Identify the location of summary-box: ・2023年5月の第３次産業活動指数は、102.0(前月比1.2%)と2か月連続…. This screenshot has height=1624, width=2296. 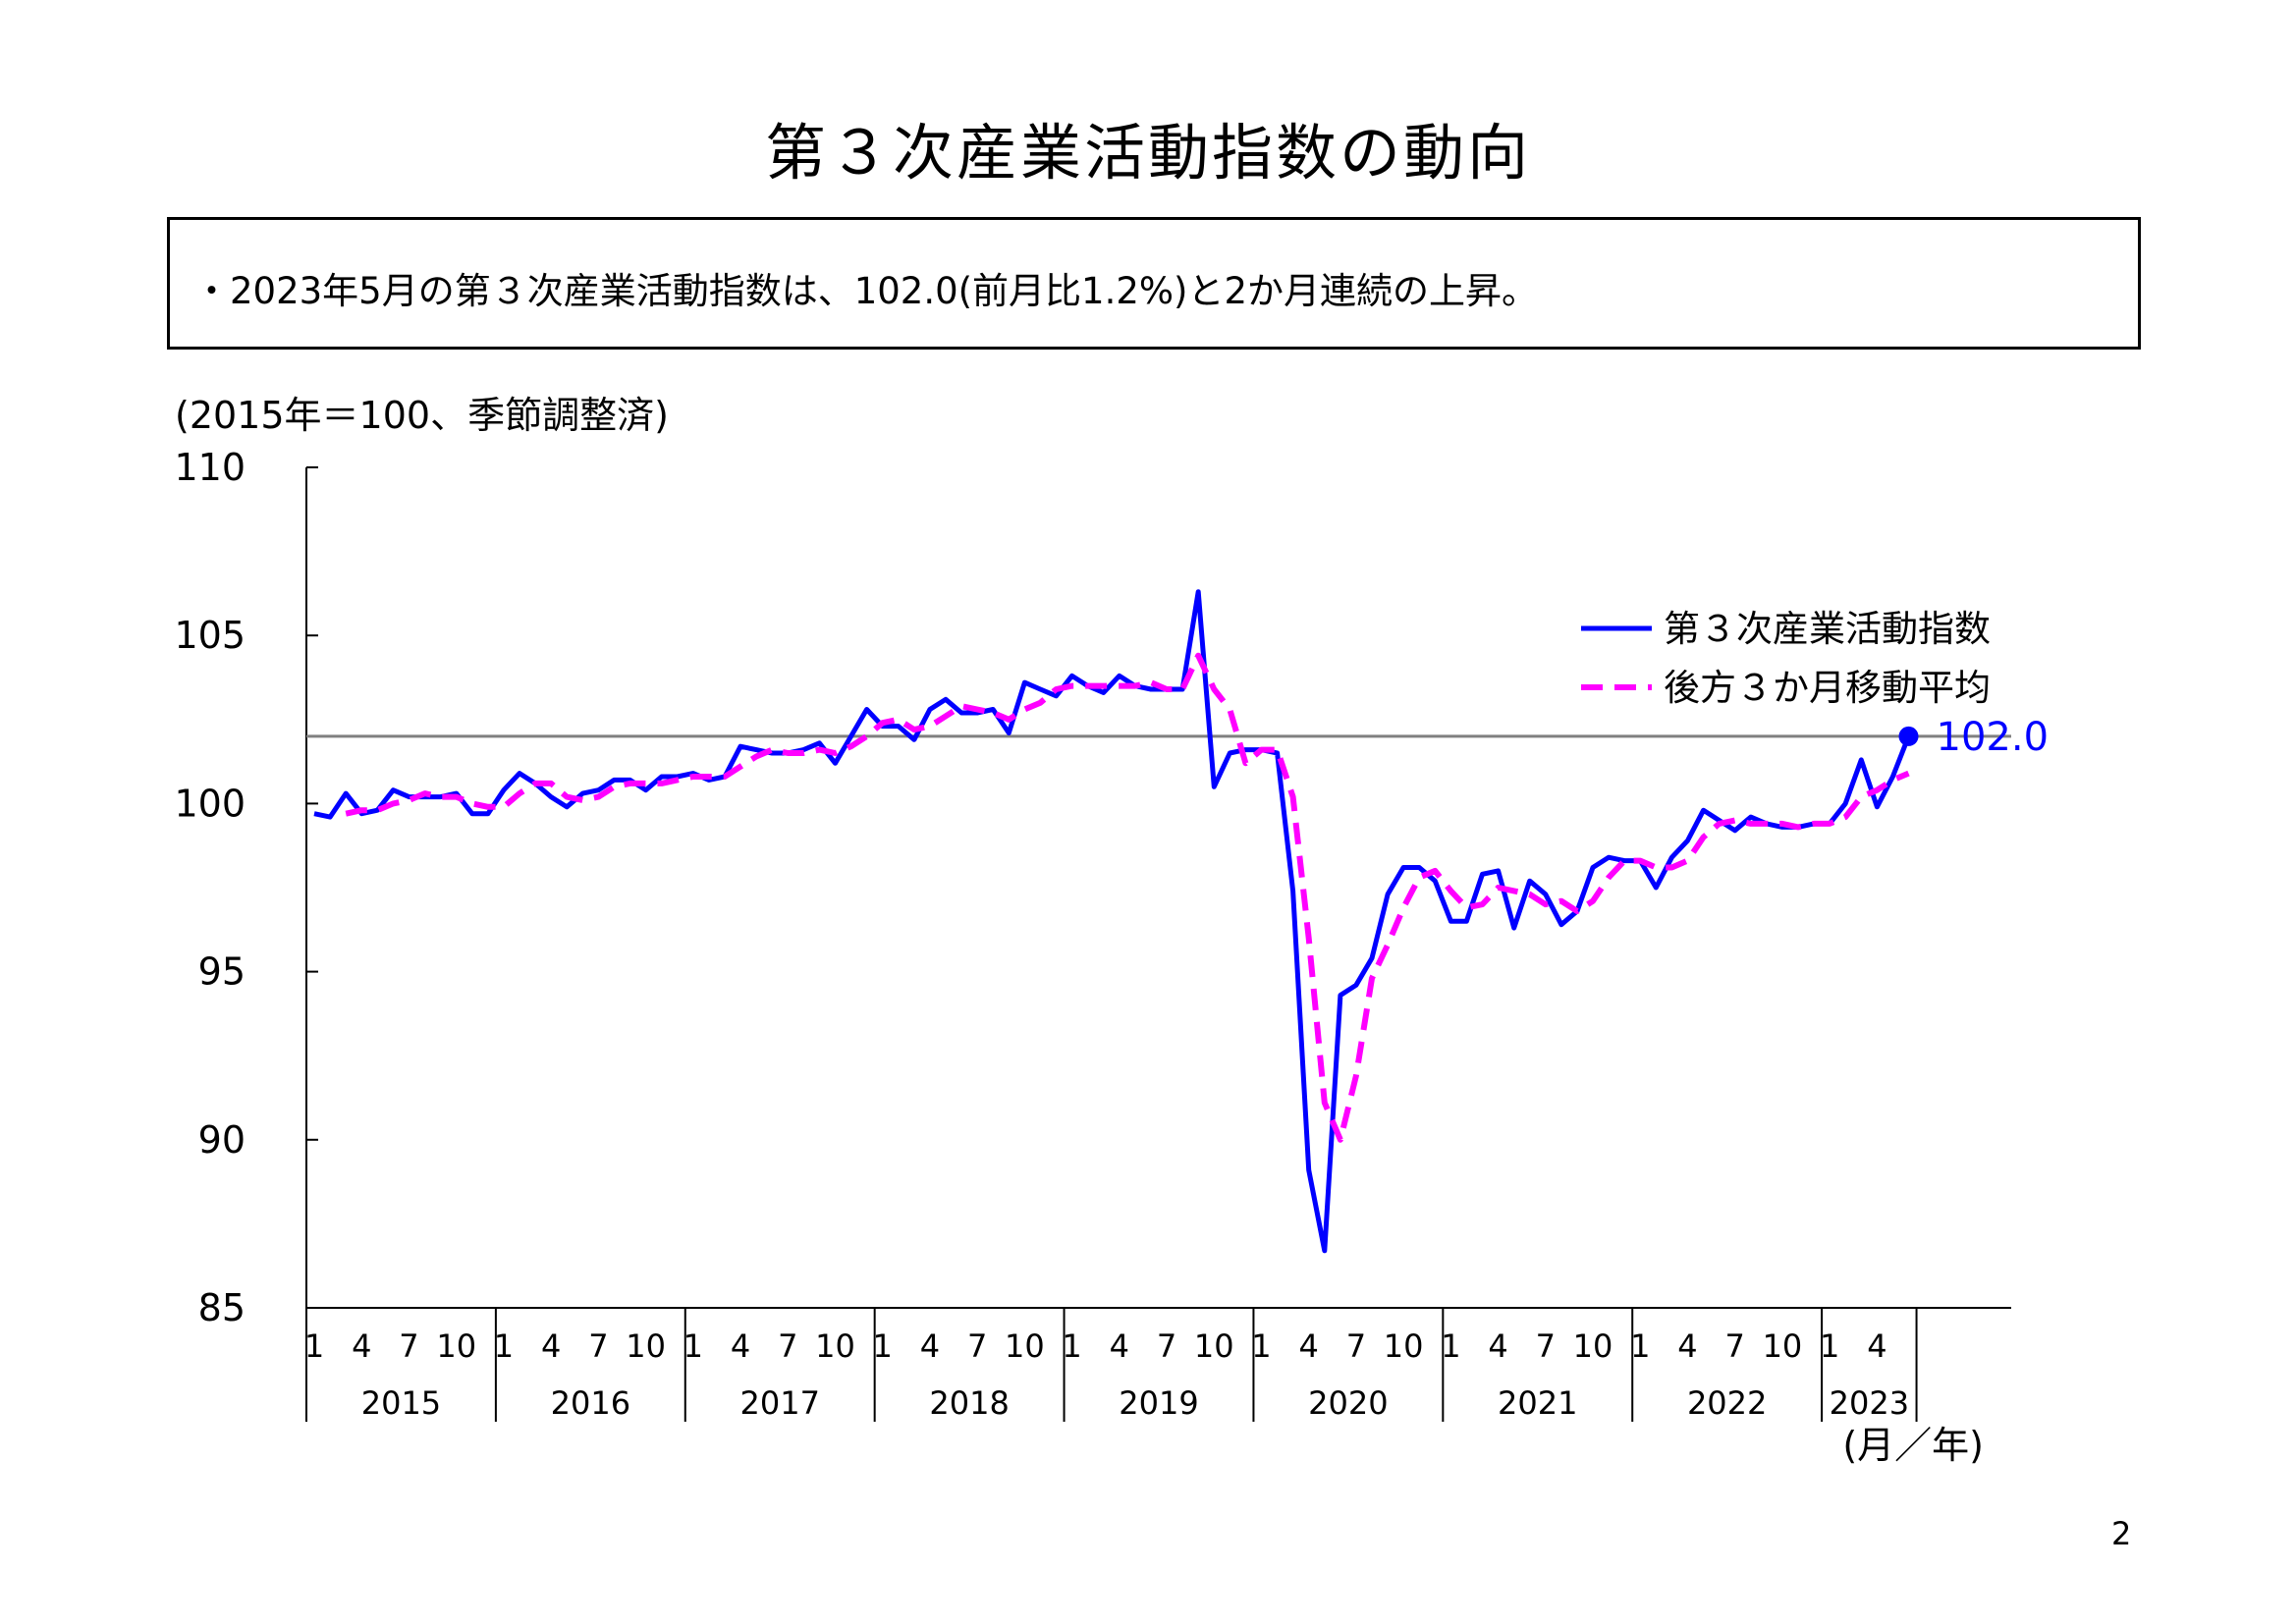
(1154, 283).